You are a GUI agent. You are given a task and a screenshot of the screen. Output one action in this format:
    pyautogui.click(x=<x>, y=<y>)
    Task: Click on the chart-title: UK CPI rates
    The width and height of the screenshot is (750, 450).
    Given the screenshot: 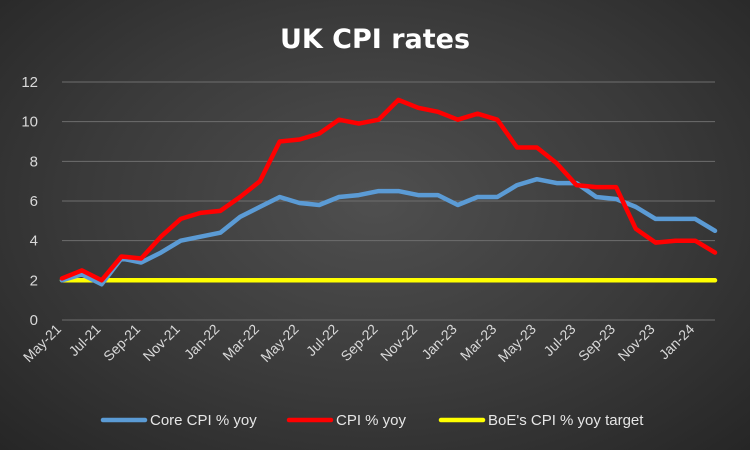 What is the action you would take?
    pyautogui.click(x=375, y=39)
    